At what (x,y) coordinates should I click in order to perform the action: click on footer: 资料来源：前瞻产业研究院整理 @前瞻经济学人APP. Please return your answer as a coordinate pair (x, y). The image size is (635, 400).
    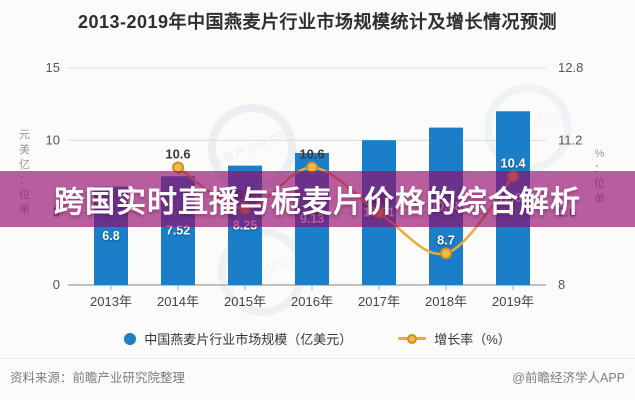
    Looking at the image, I should click on (317, 379).